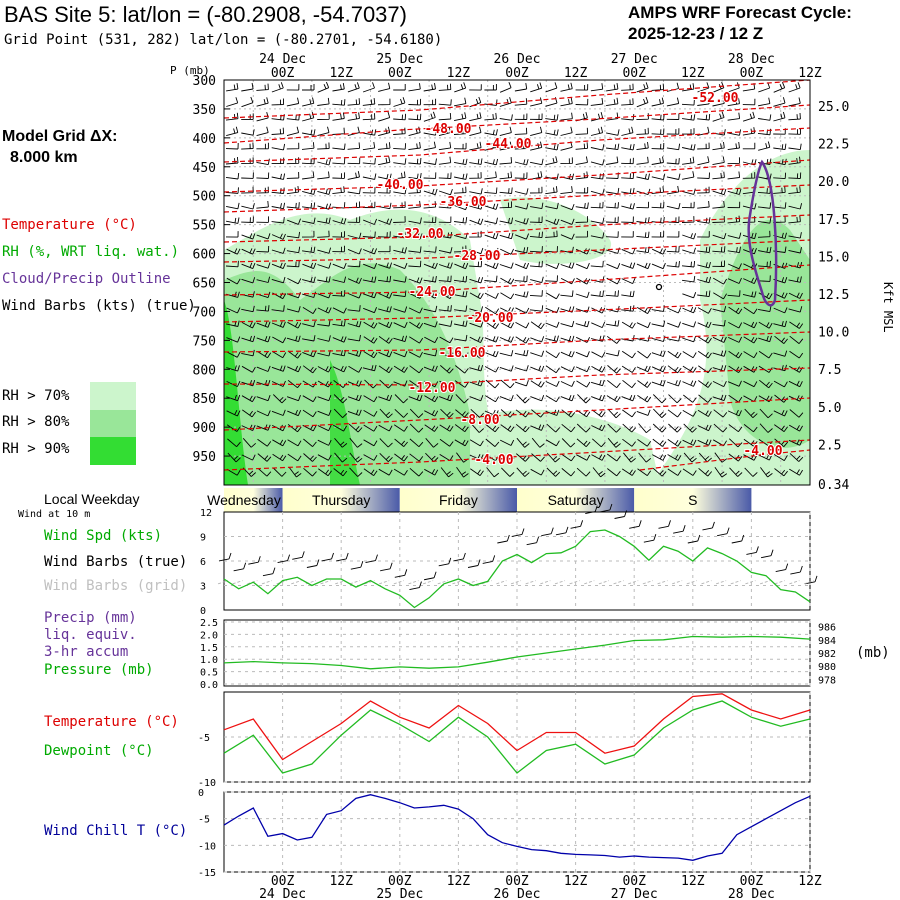 The image size is (900, 900). Describe the element at coordinates (829, 370) in the screenshot. I see `height-tick-label: 7.5` at that location.